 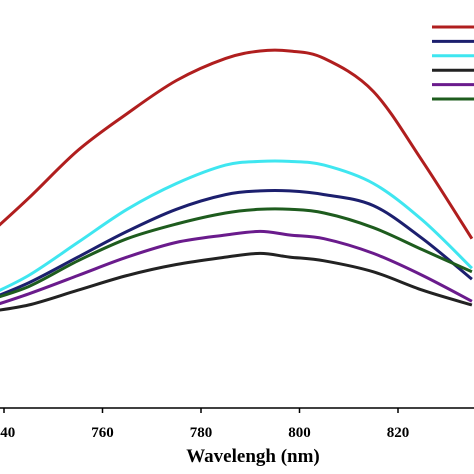 What do you see at coordinates (253, 456) in the screenshot?
I see `x-axis-title: Wavelengh (nm)` at bounding box center [253, 456].